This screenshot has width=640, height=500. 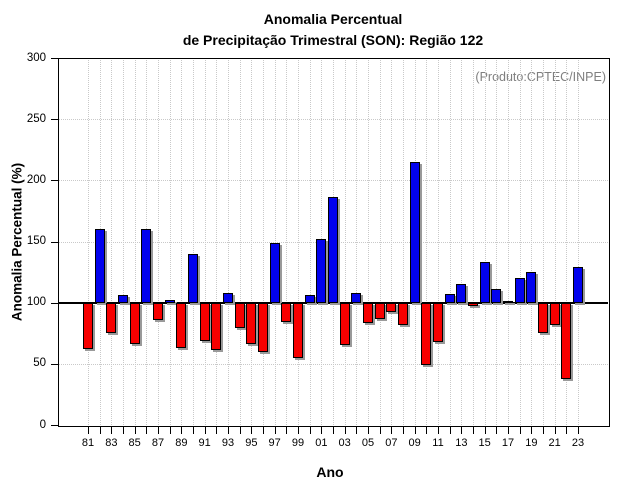 What do you see at coordinates (36, 302) in the screenshot?
I see `y-tick-label: 100` at bounding box center [36, 302].